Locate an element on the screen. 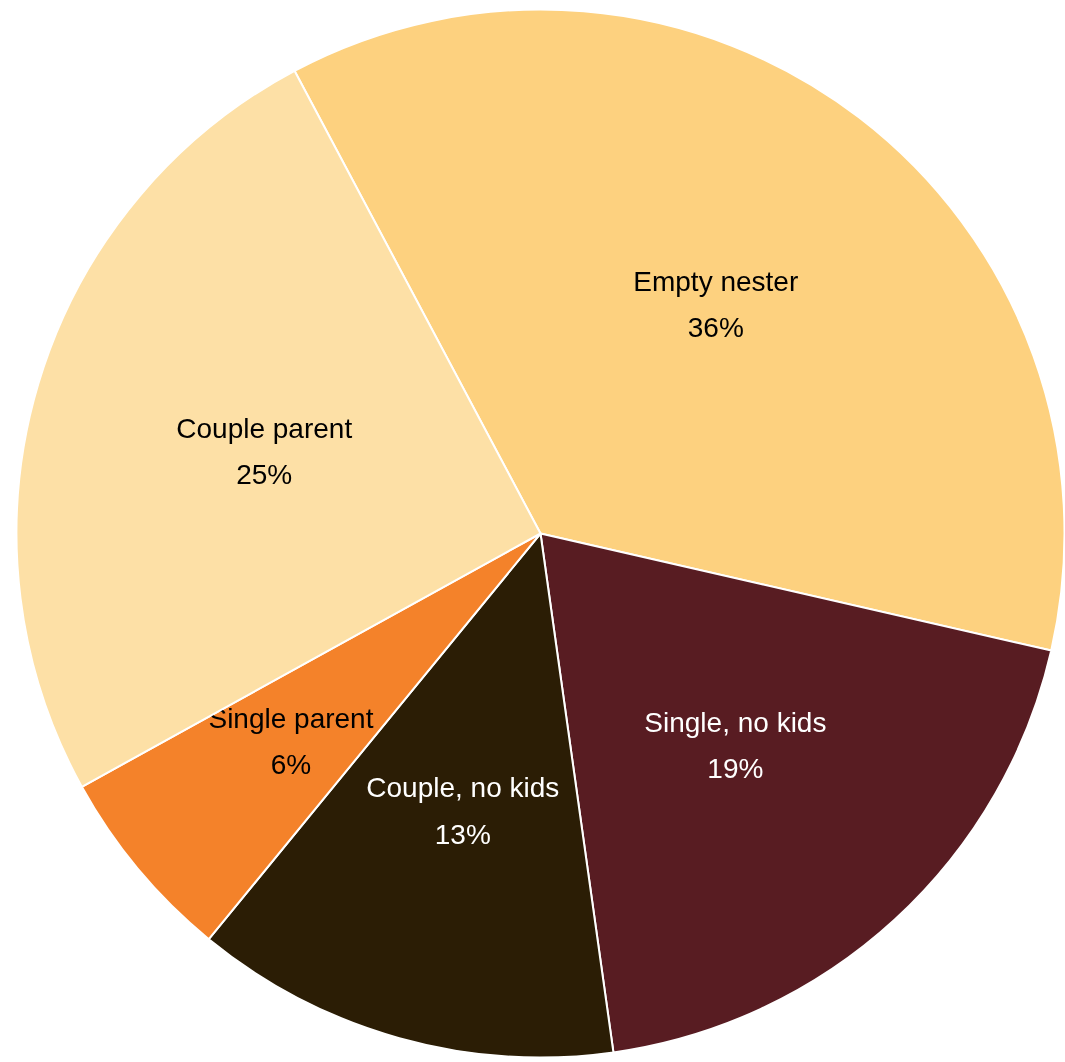  data-label: 36% is located at coordinates (715, 328).